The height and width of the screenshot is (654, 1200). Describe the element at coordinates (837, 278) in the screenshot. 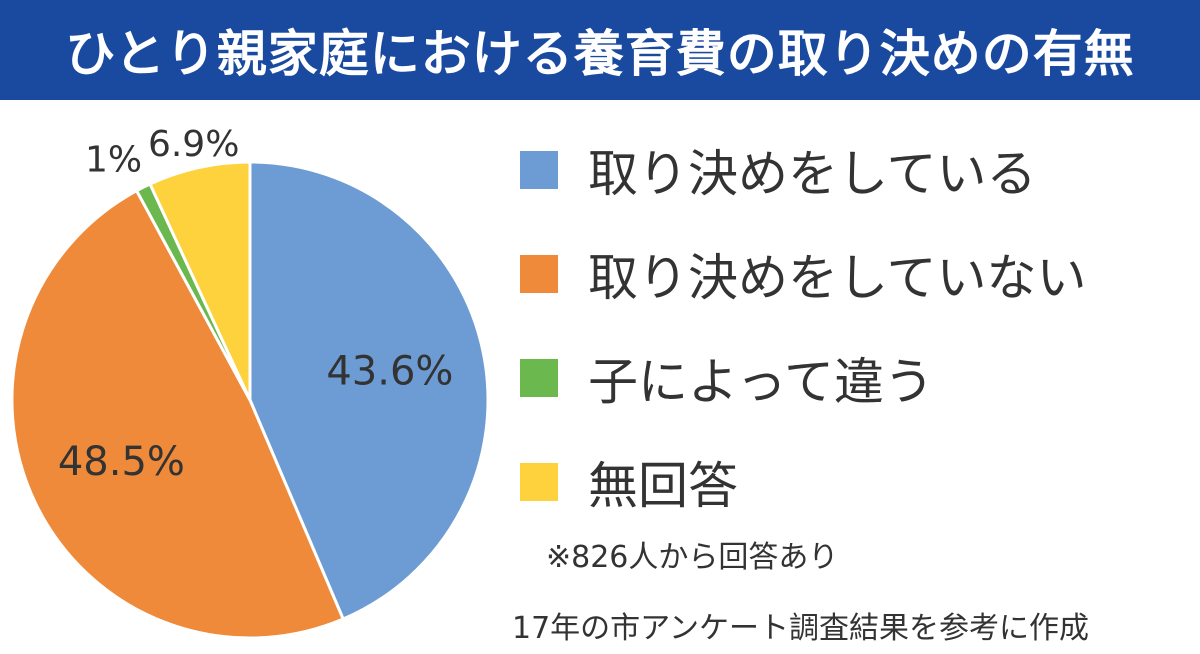

I see `legend-label: 取り決めをしていない` at that location.